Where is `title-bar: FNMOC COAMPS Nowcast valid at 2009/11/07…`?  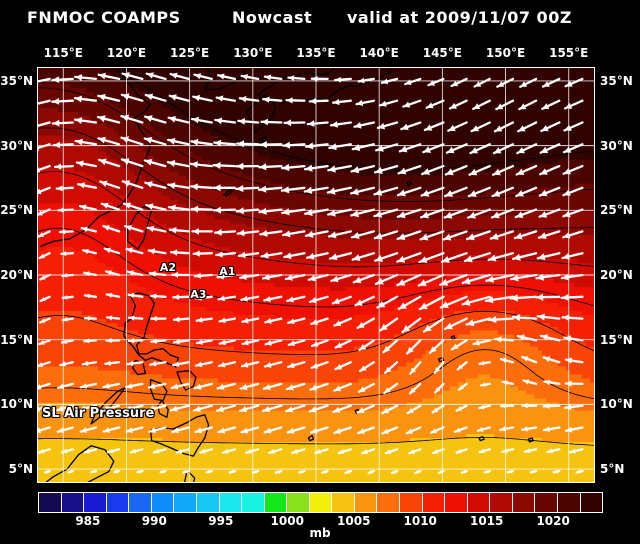 title-bar: FNMOC COAMPS Nowcast valid at 2009/11/07… is located at coordinates (320, 17).